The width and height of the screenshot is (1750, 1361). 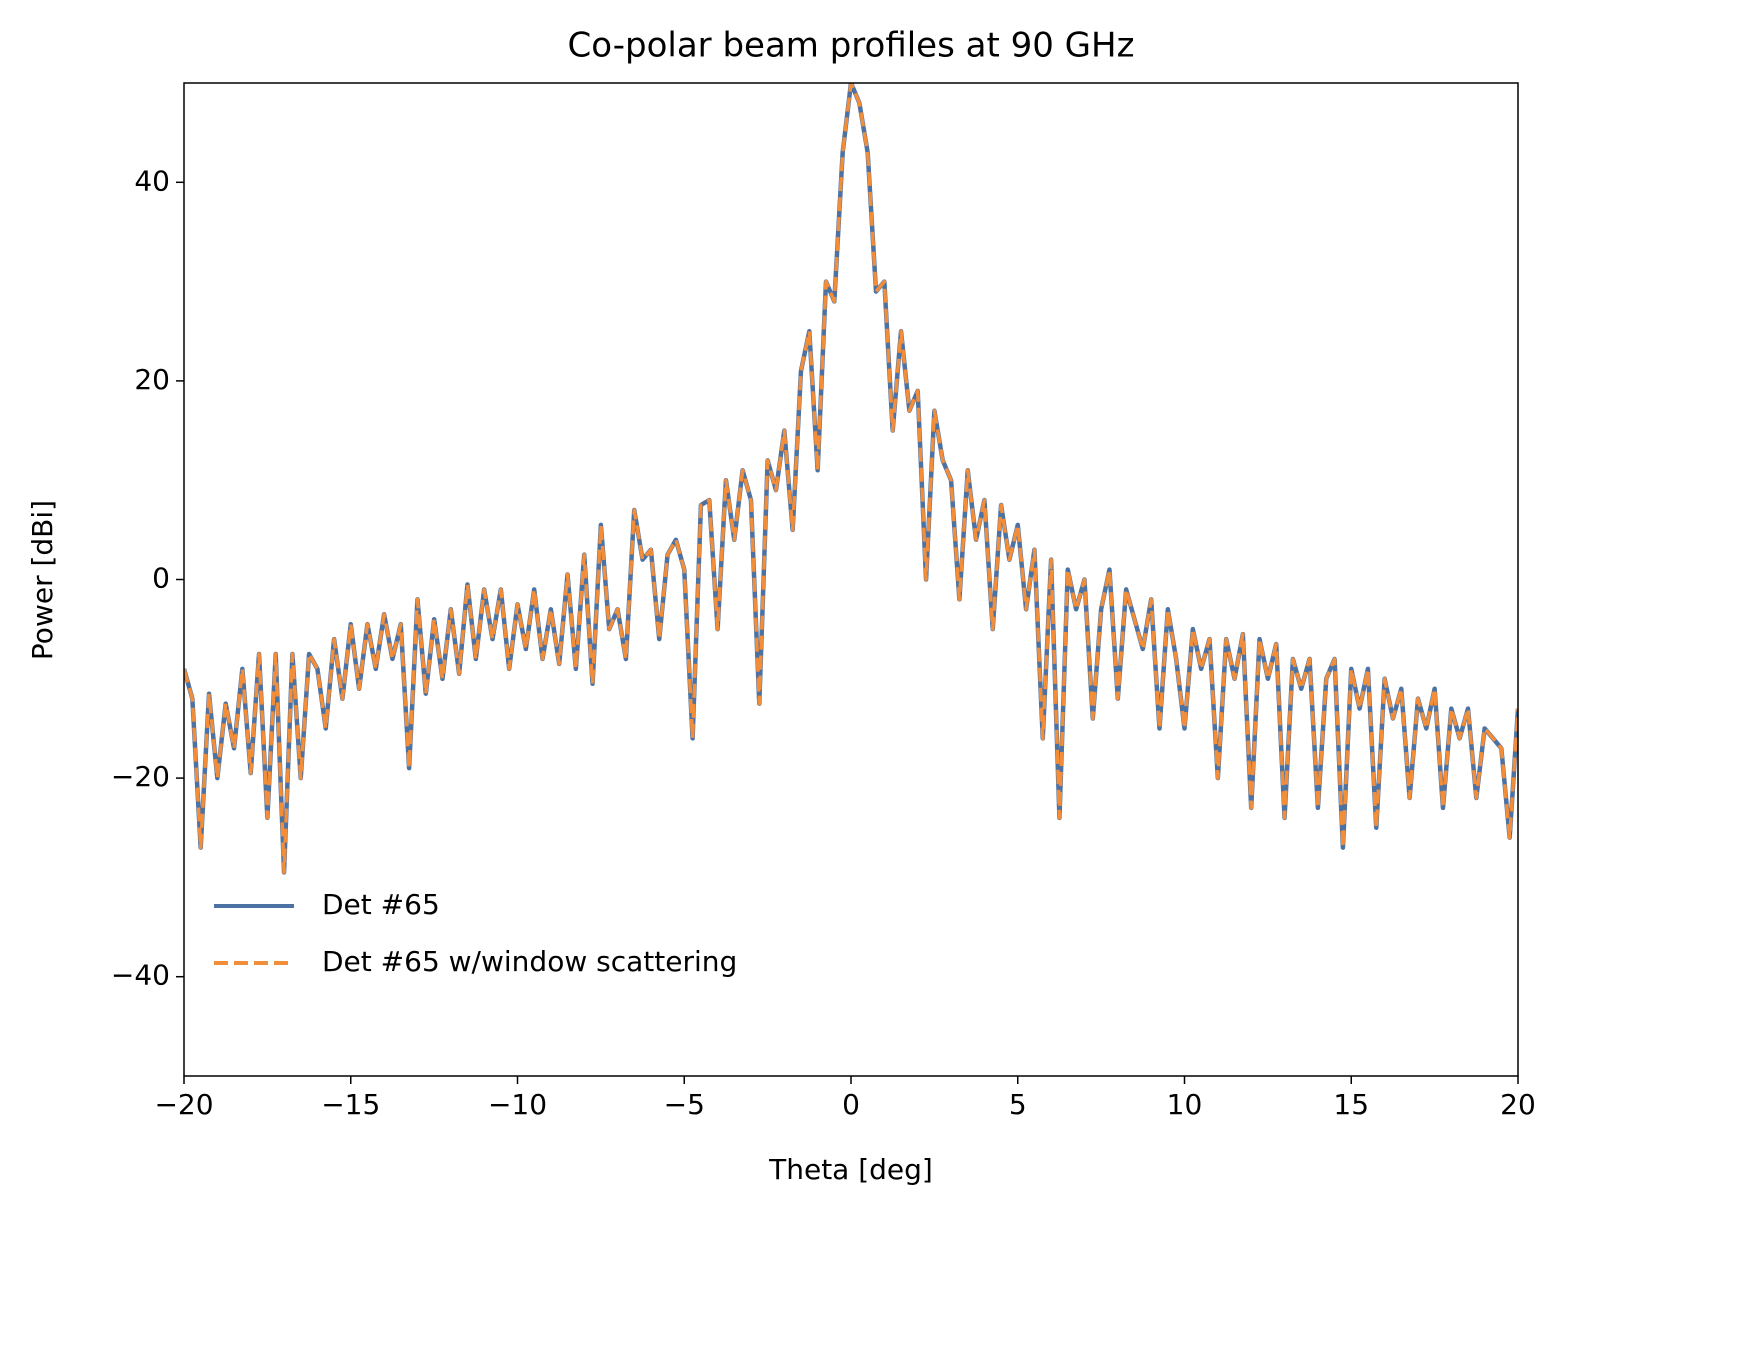 I want to click on x-tick-label: −15, so click(x=350, y=1104).